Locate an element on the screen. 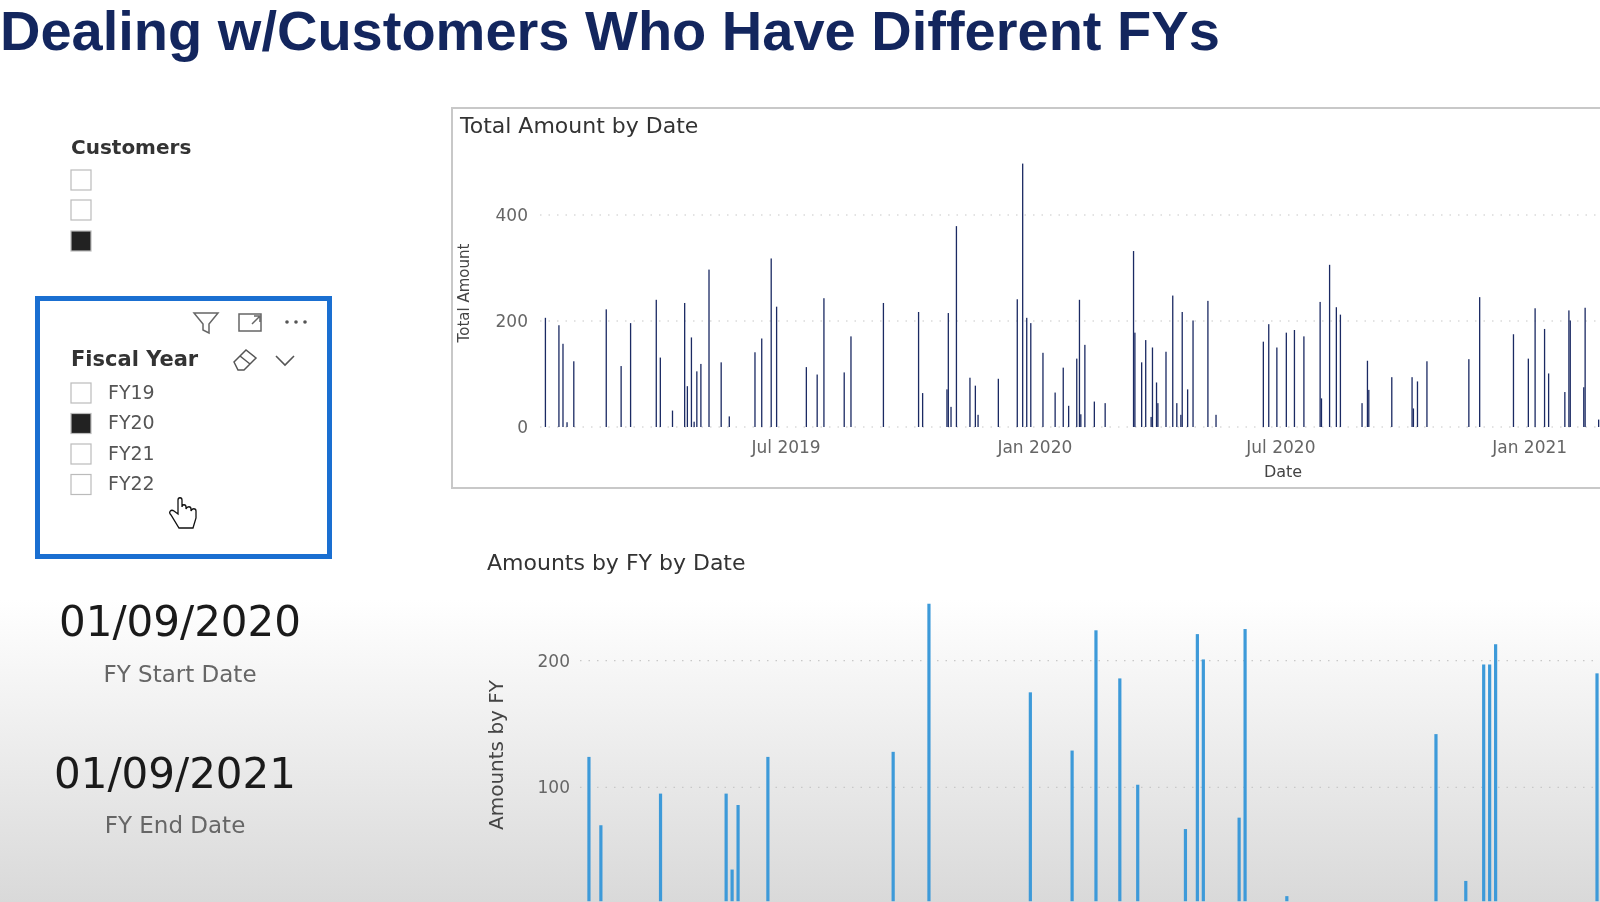  chart-title: Amounts by FY by Date is located at coordinates (616, 562).